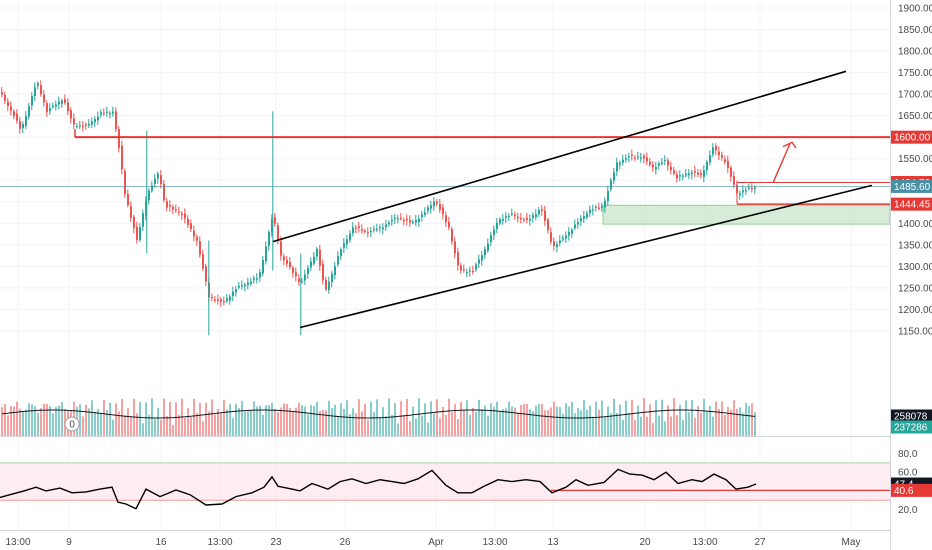  What do you see at coordinates (915, 245) in the screenshot?
I see `price-tick-label: 1350.00` at bounding box center [915, 245].